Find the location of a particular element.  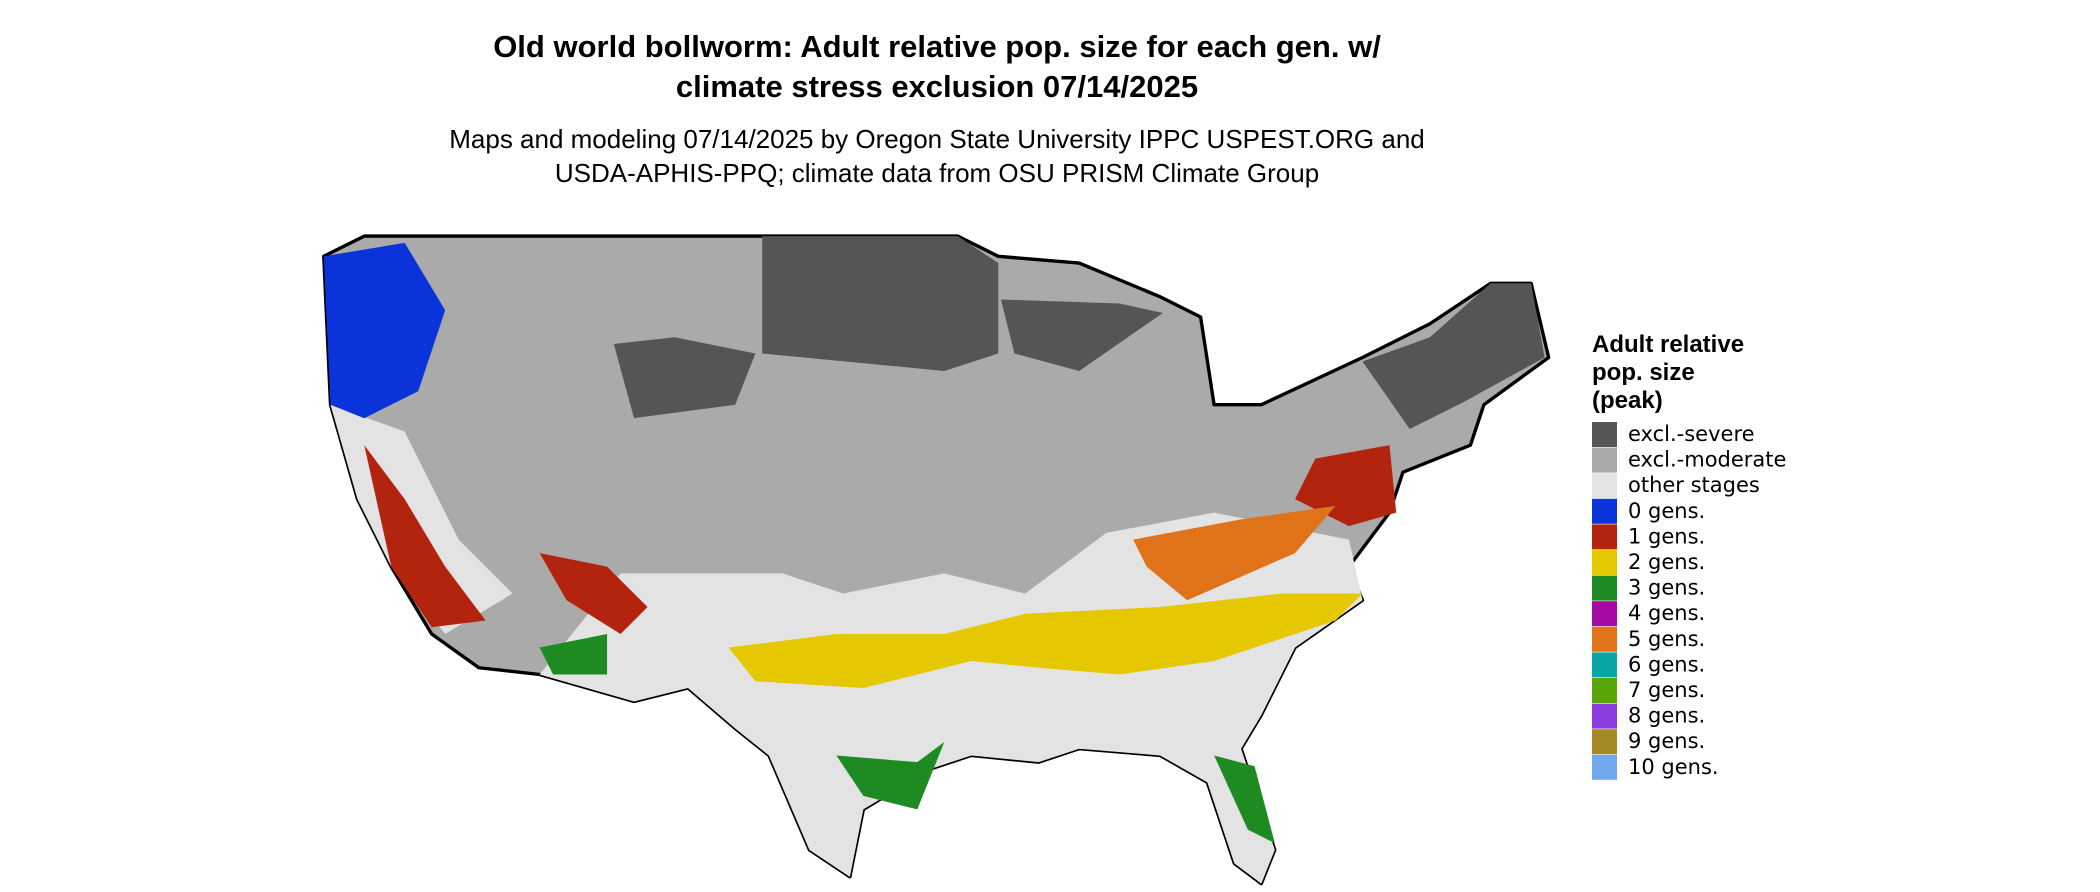

legend-label: 5 gens. is located at coordinates (1666, 639).